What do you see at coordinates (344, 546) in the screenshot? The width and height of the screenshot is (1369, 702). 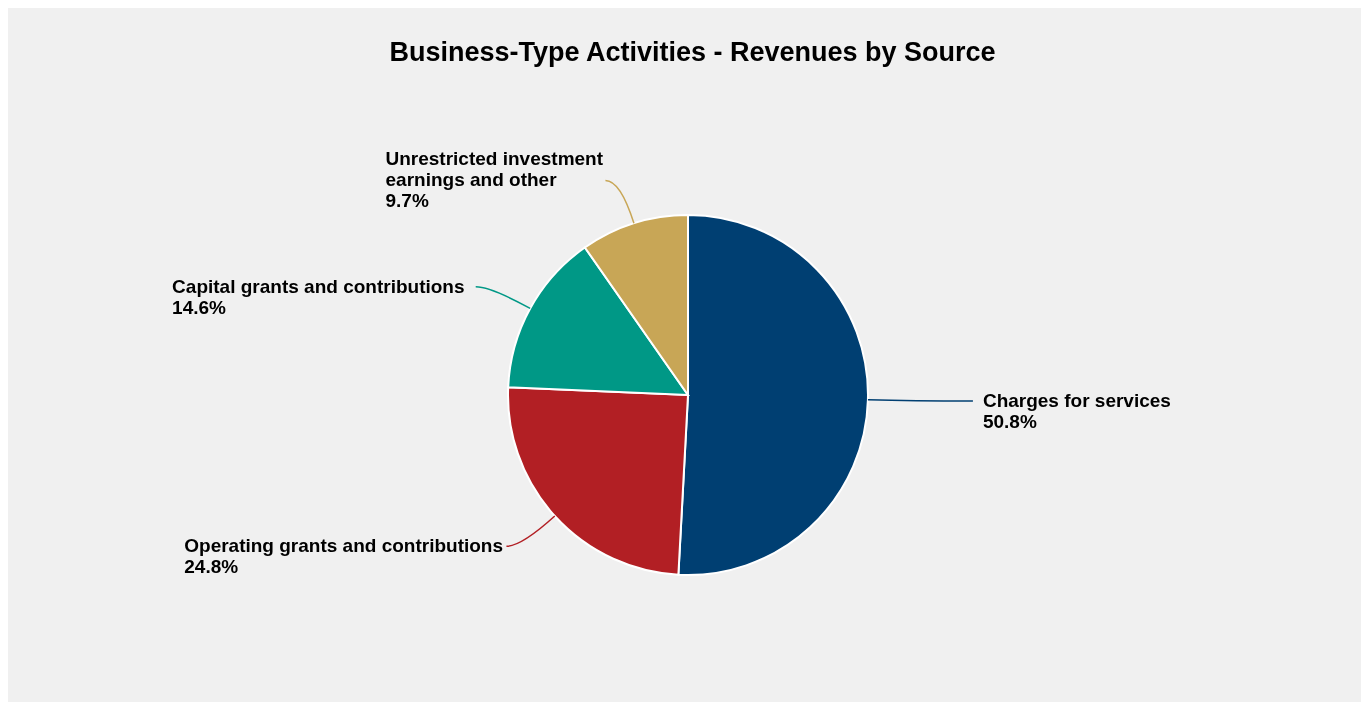 I see `slice-label: Operating grants and contributions` at bounding box center [344, 546].